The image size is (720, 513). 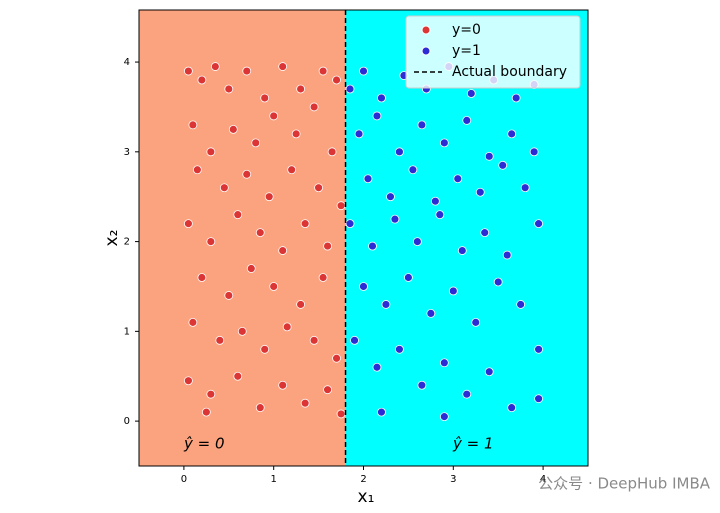 I want to click on x-tick-label: 2, so click(x=363, y=479).